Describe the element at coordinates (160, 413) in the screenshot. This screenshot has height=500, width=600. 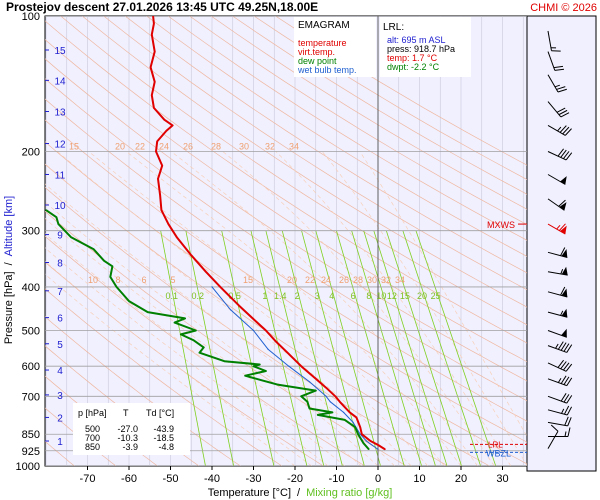
I see `table-header-td: Td [°C]` at that location.